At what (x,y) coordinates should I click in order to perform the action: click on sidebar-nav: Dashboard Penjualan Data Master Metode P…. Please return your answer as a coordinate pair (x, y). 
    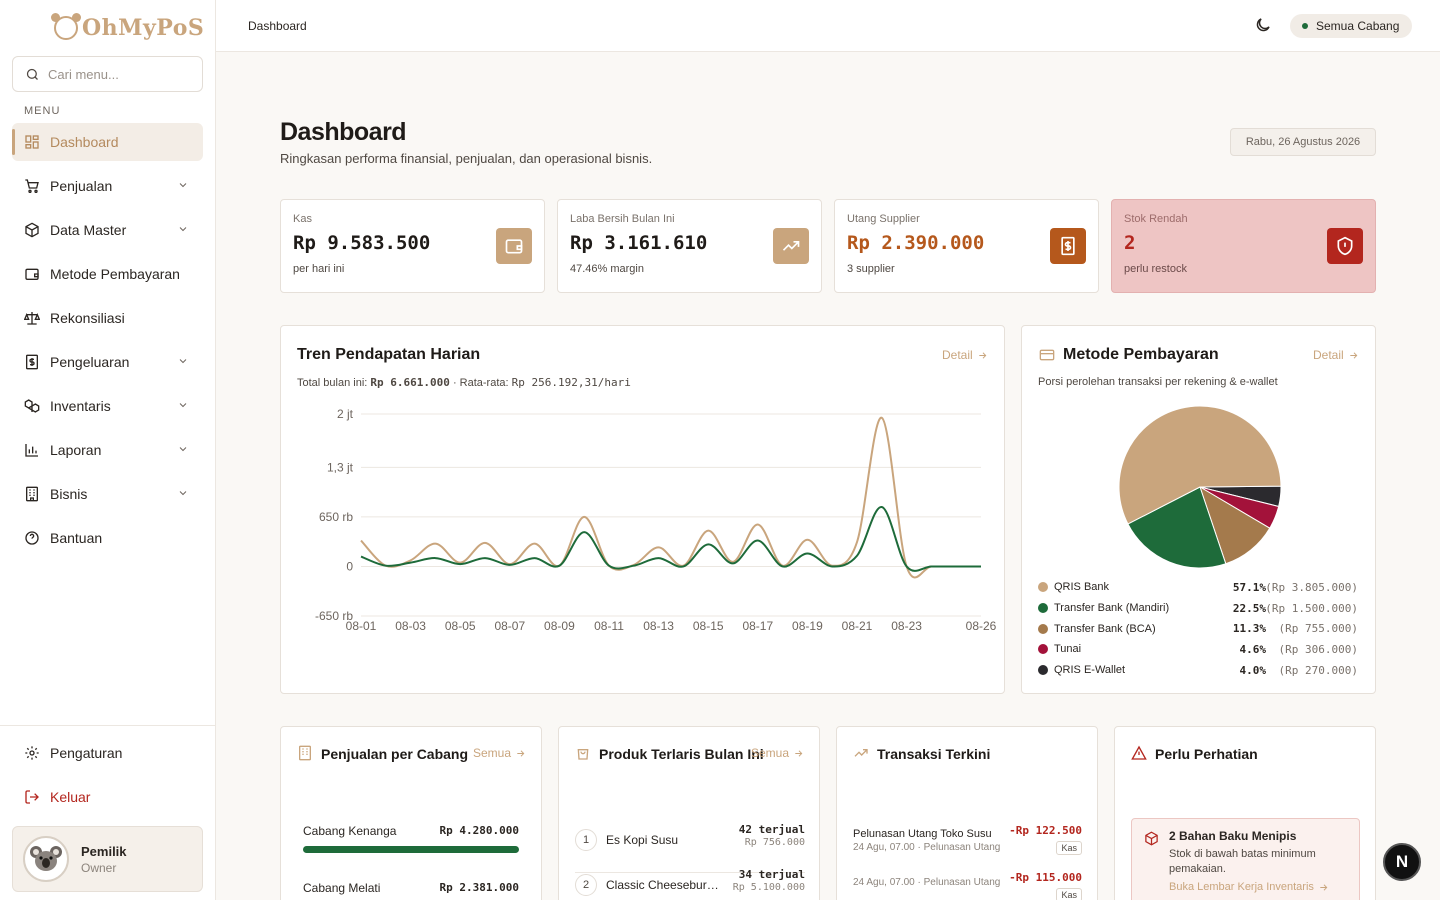
    Looking at the image, I should click on (107, 343).